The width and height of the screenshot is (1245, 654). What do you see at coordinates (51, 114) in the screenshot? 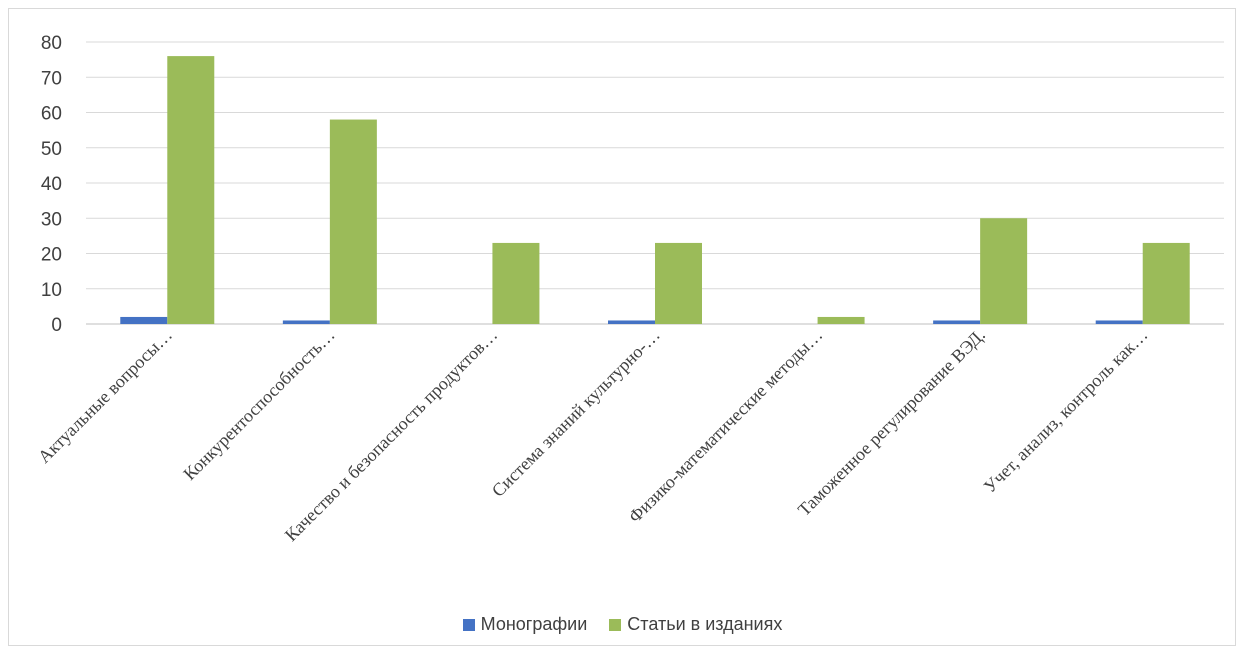
I see `y-tick-label: 60` at bounding box center [51, 114].